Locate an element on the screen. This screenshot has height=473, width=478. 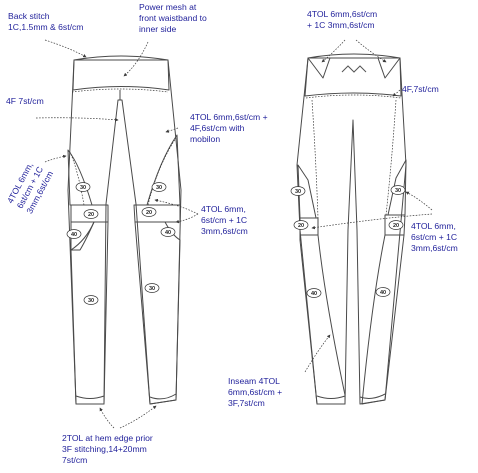
back-badge-20-right-label: 20 is located at coordinates (396, 226).